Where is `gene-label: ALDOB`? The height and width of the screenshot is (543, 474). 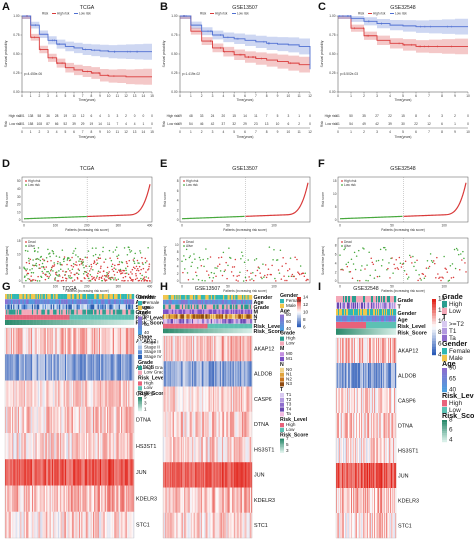 gene-label: ALDOB is located at coordinates (263, 375).